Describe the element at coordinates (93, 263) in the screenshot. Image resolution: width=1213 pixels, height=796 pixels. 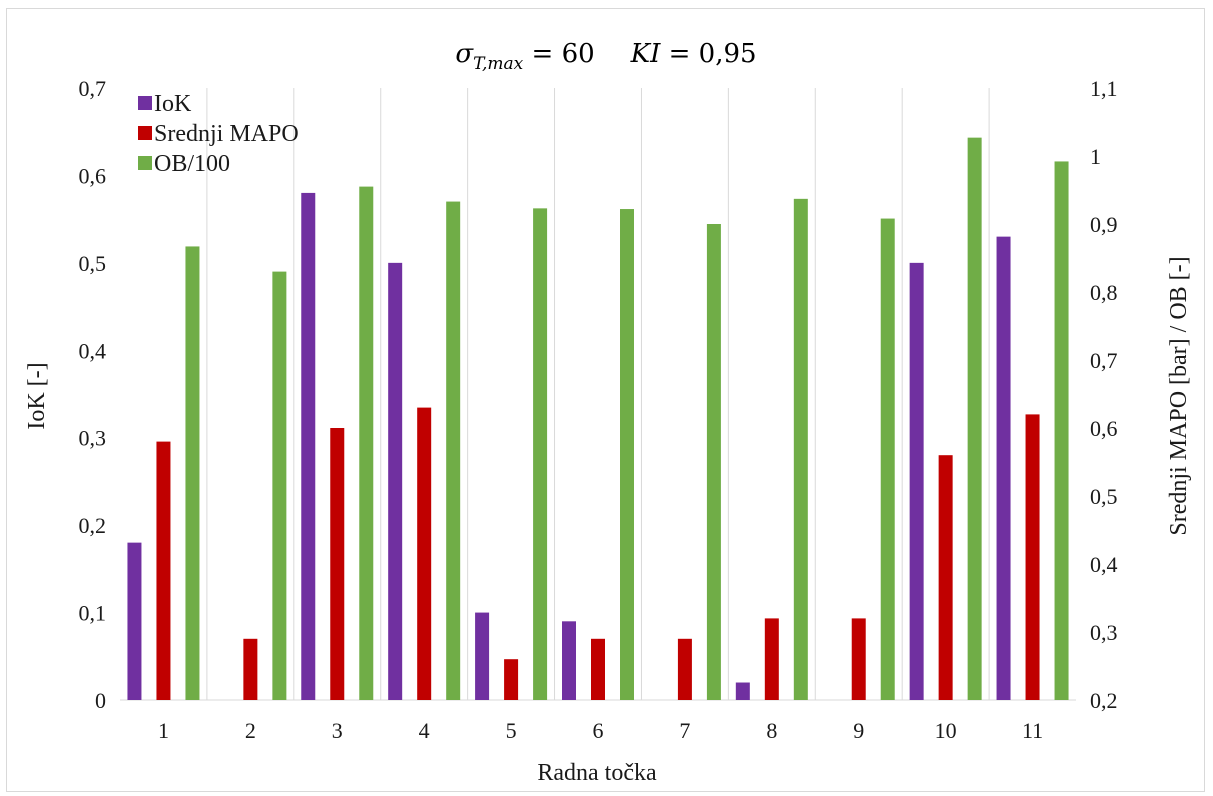
I see `y-tick-label: 0,5` at that location.